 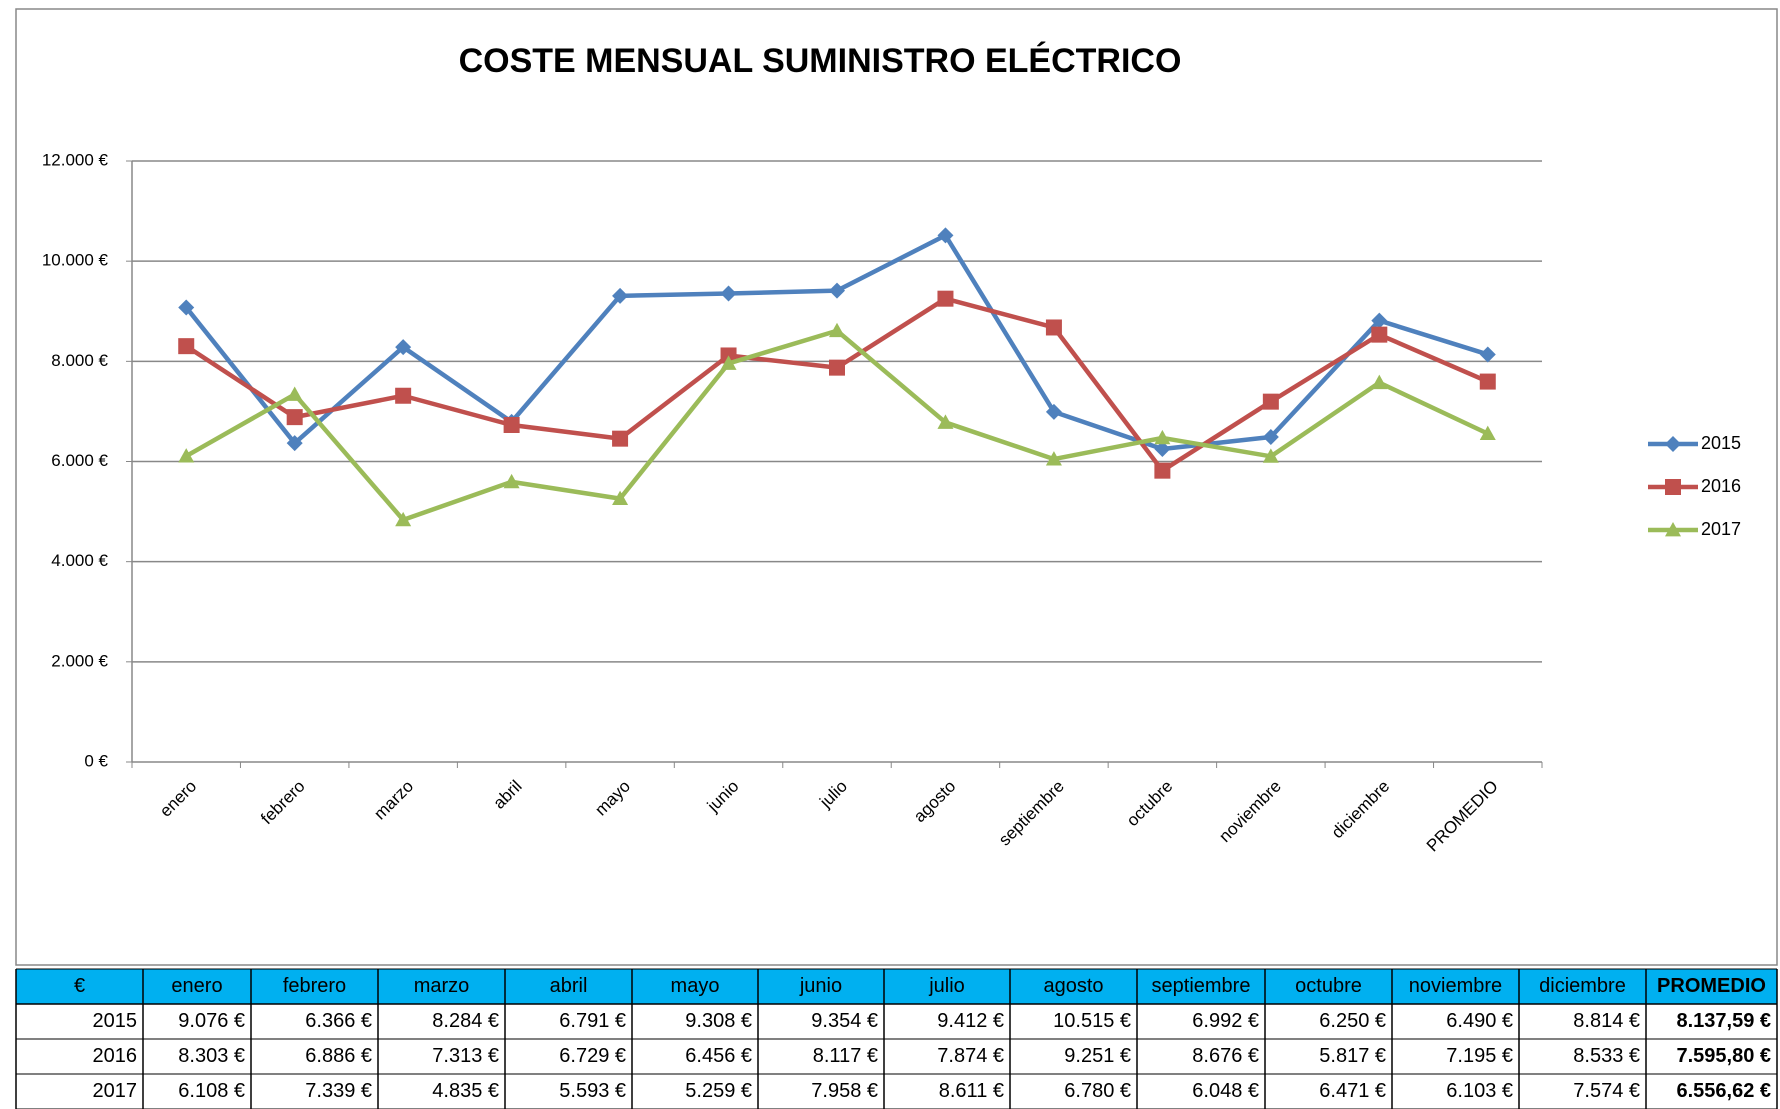 I want to click on table-corner: €, so click(x=79, y=986).